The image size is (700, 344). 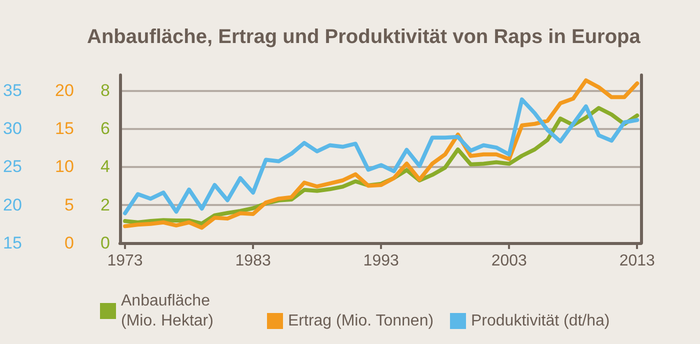 What do you see at coordinates (105, 204) in the screenshot?
I see `y-tick-label: 2` at bounding box center [105, 204].